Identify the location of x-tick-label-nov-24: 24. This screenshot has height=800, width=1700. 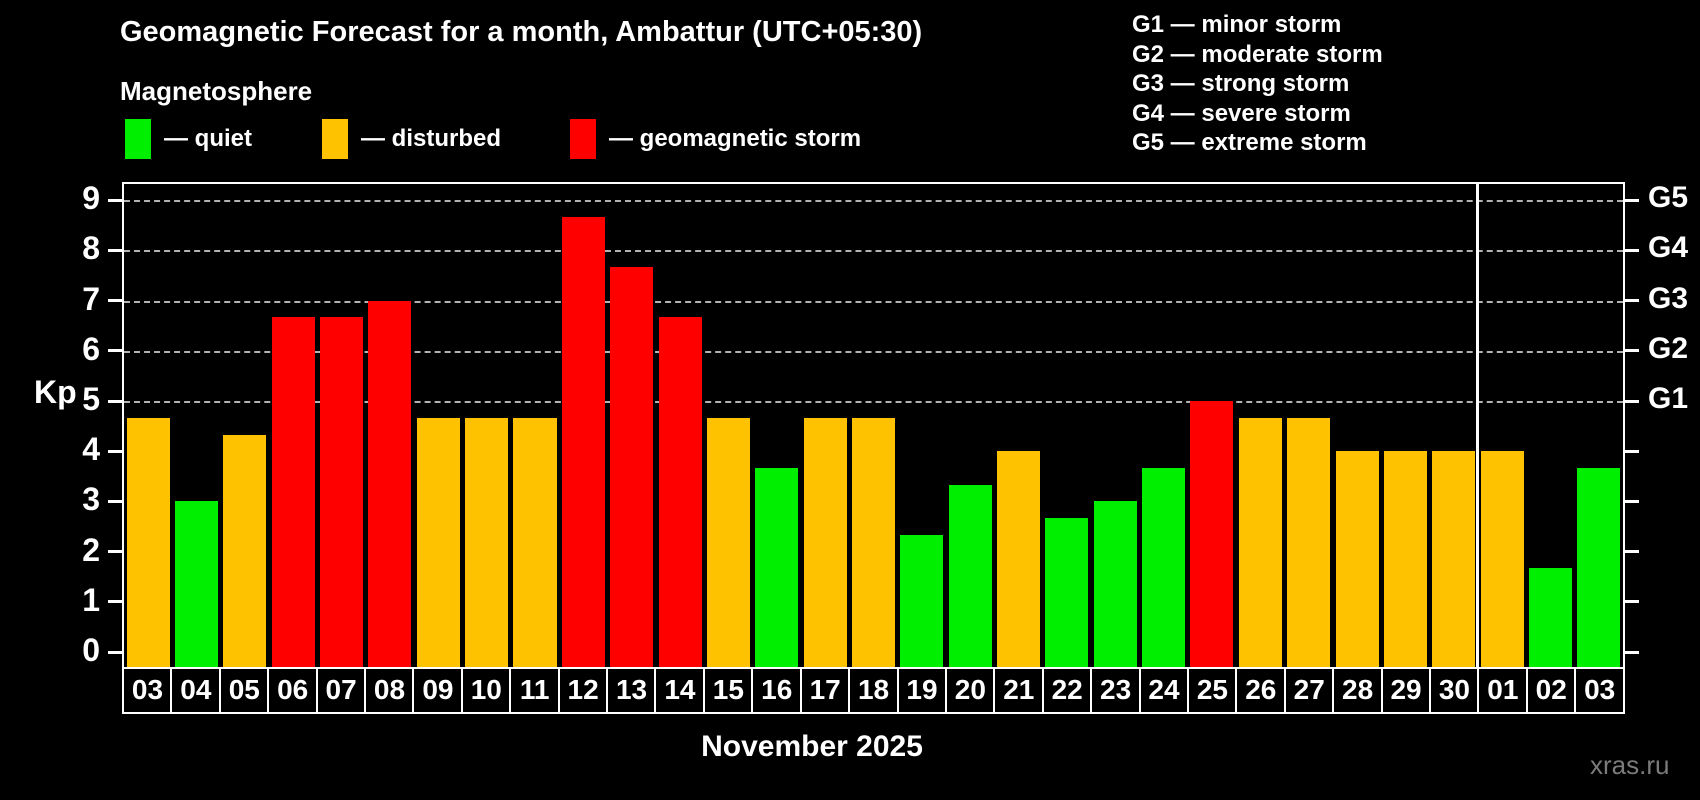
(1164, 690).